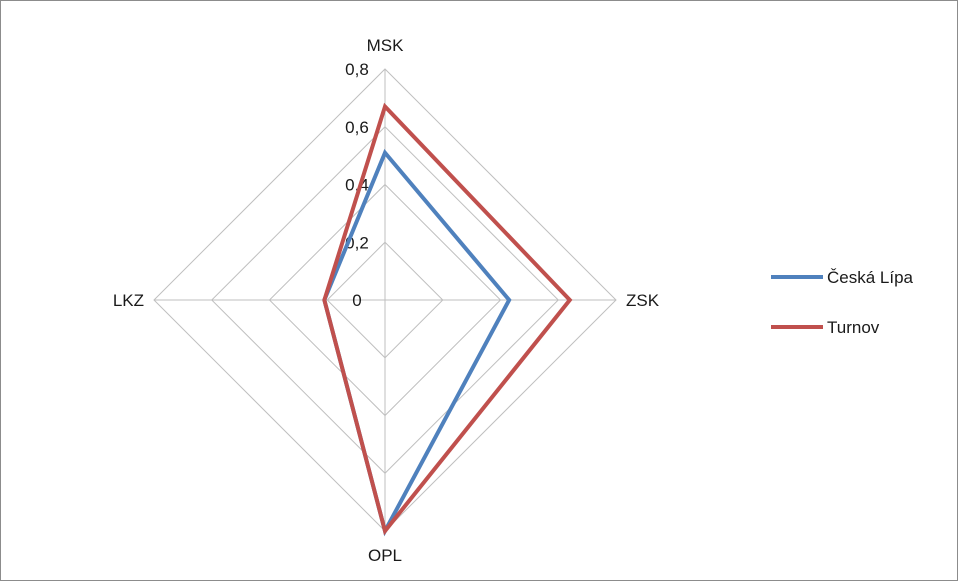  Describe the element at coordinates (386, 45) in the screenshot. I see `category-label-msk: MSK` at that location.